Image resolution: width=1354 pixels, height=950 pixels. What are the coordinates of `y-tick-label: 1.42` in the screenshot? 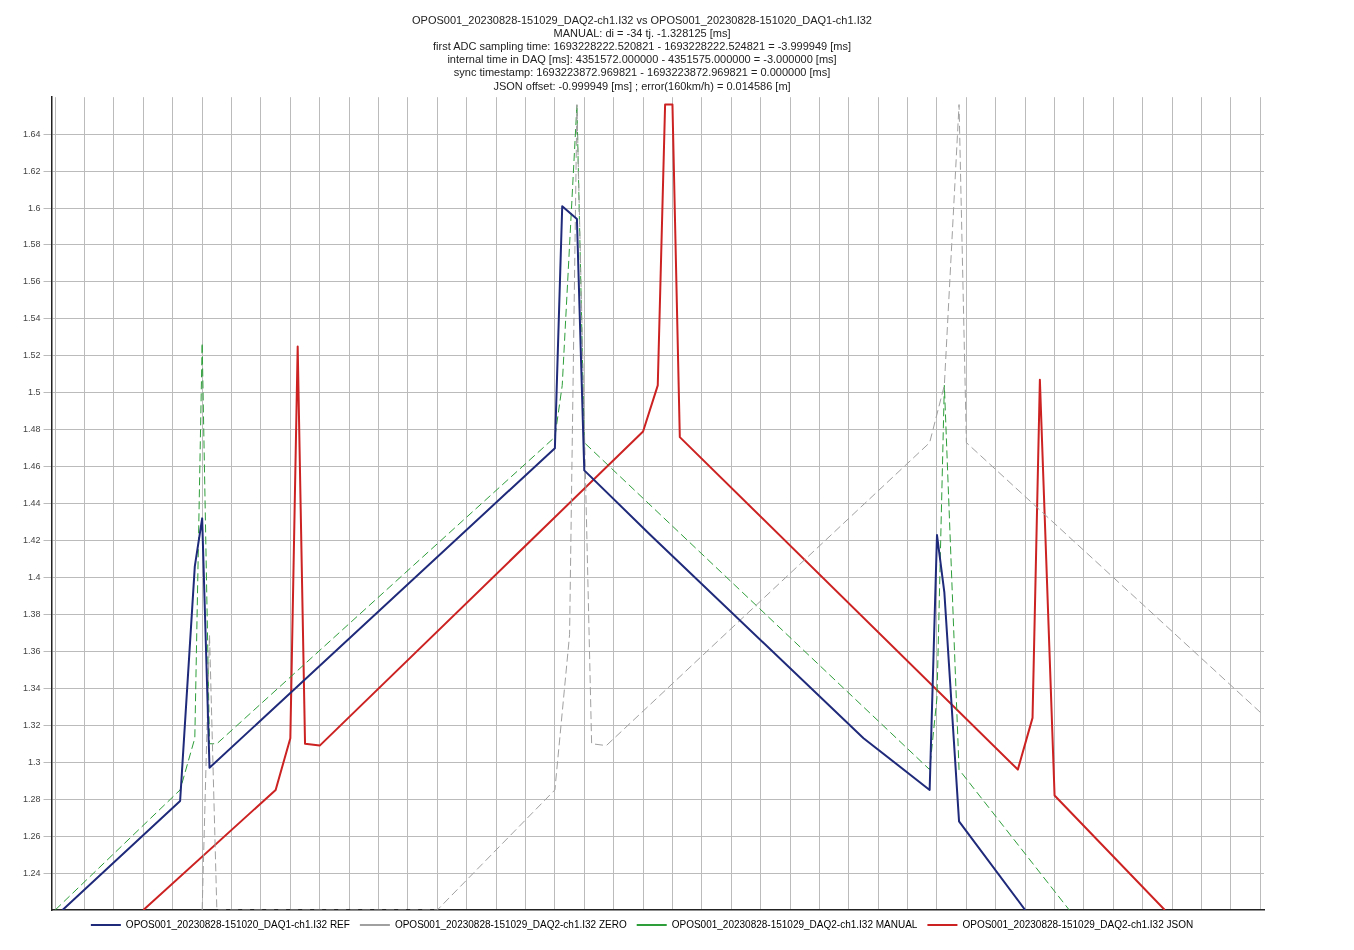 It's located at (31, 540).